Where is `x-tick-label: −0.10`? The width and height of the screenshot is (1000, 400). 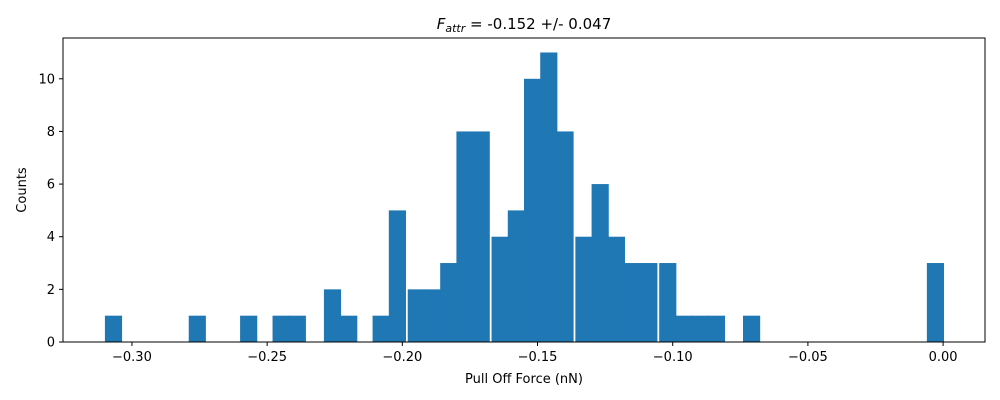 x-tick-label: −0.10 is located at coordinates (673, 357).